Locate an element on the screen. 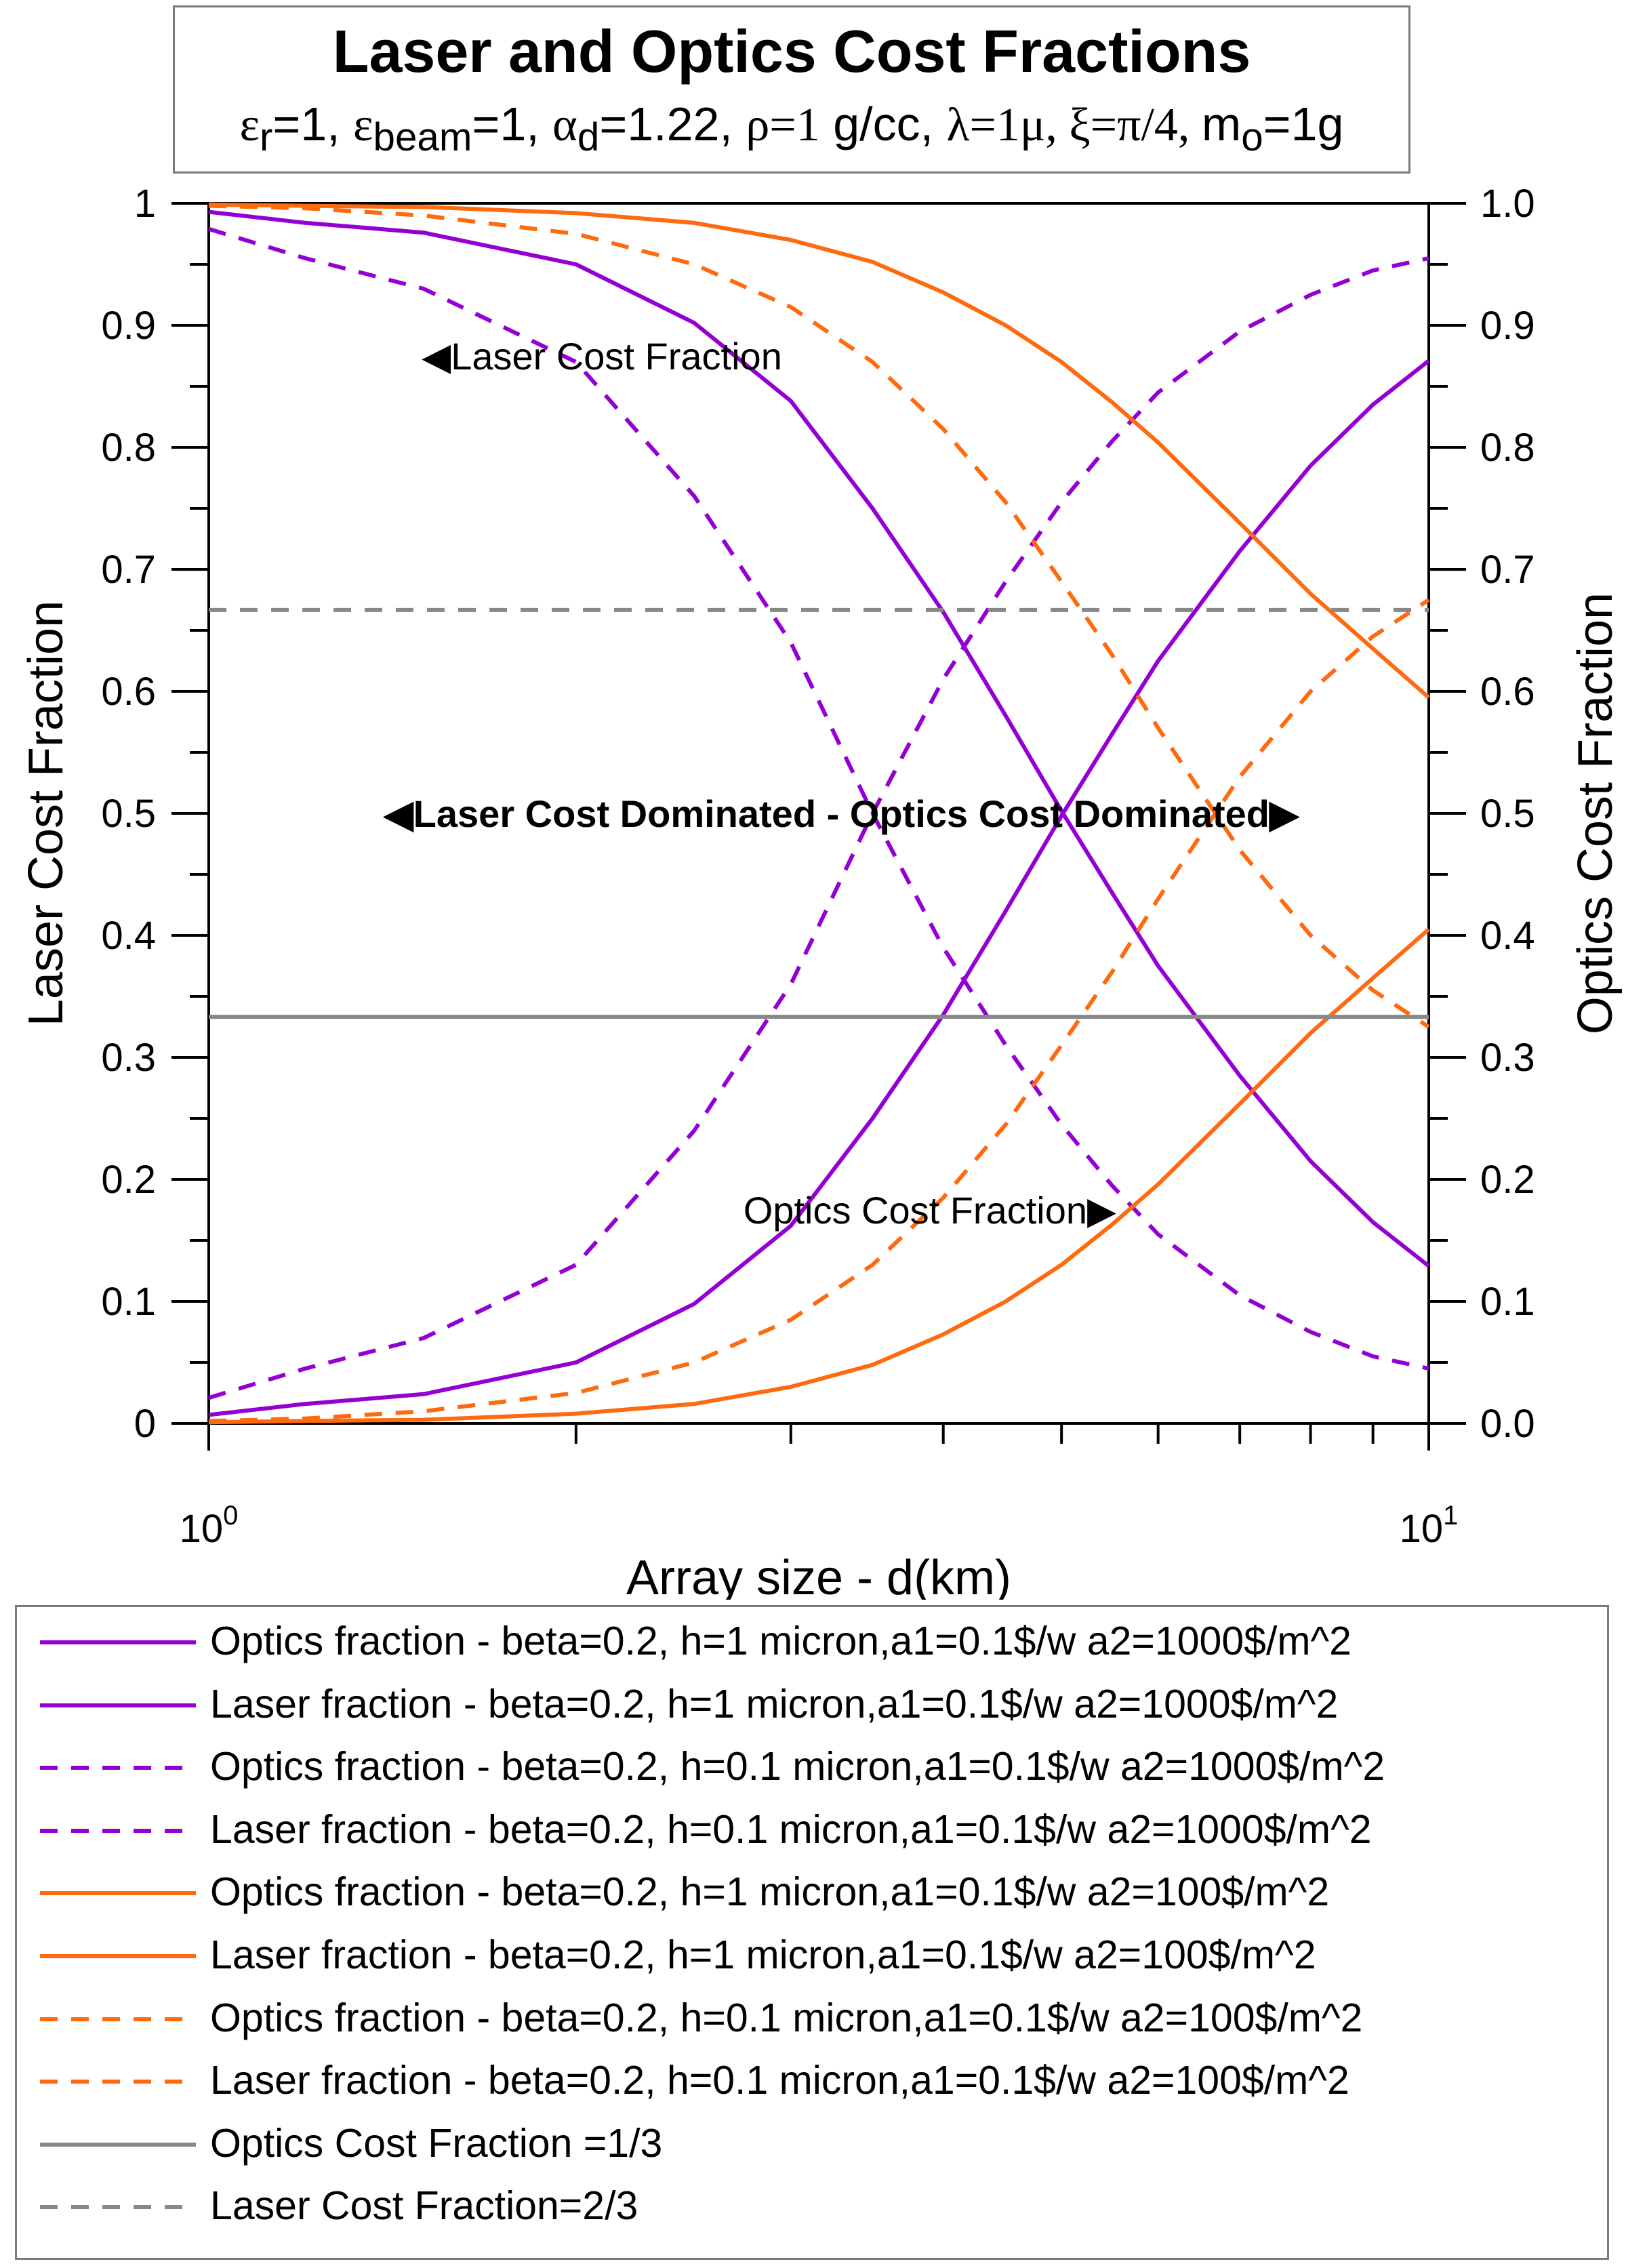 Image resolution: width=1626 pixels, height=2268 pixels. x-axis-label: Array size - d(km) is located at coordinates (818, 1575).